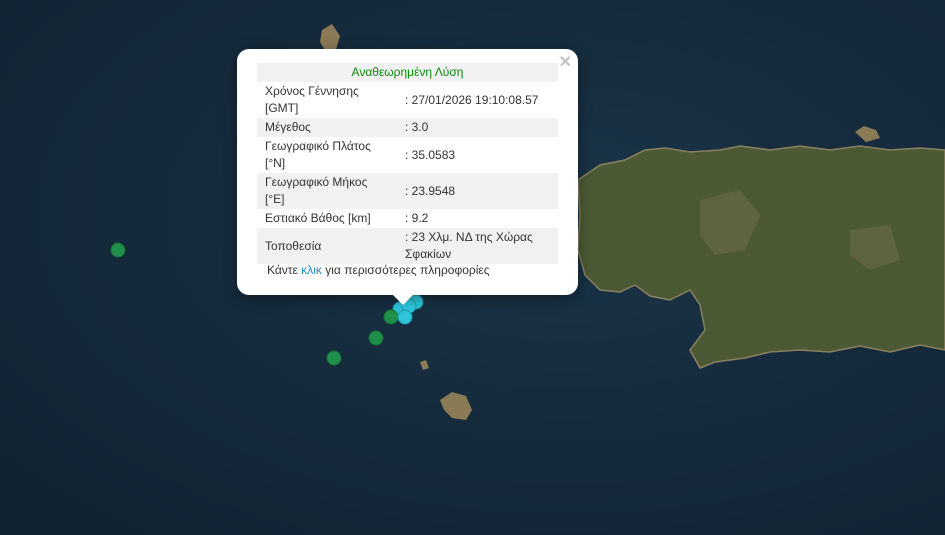 The width and height of the screenshot is (945, 535). Describe the element at coordinates (312, 99) in the screenshot. I see `origin-time-label: Χρόνος Γέννησης [GMT]` at that location.